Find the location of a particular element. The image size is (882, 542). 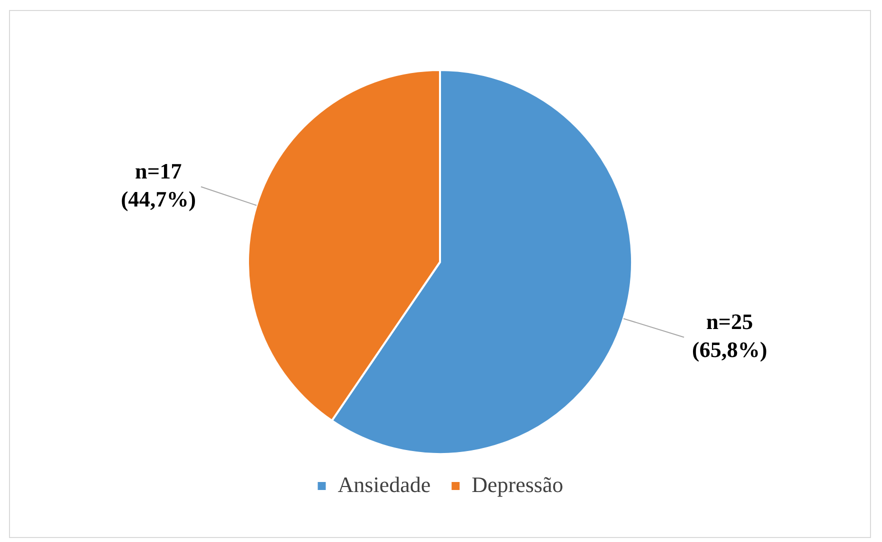

data-label: n=25 (65,8%) is located at coordinates (730, 335).